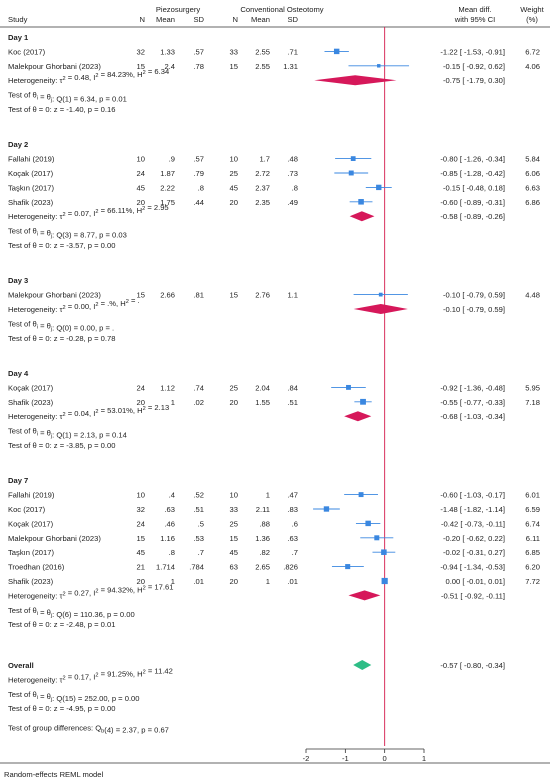 Image resolution: width=550 pixels, height=784 pixels. Describe the element at coordinates (532, 9) in the screenshot. I see `weight-header: Weight` at that location.